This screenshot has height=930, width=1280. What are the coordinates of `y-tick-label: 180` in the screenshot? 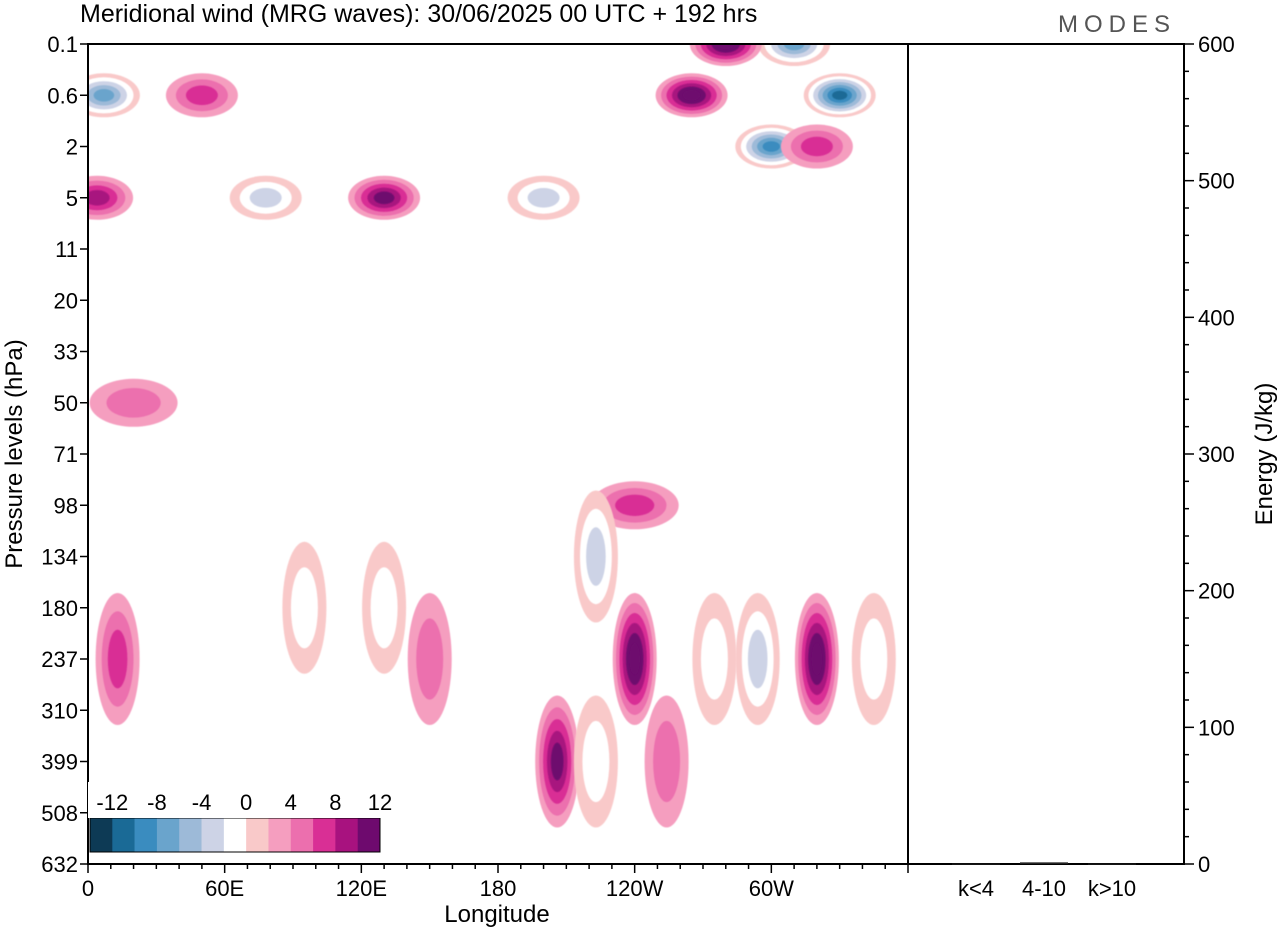 It's located at (59, 608).